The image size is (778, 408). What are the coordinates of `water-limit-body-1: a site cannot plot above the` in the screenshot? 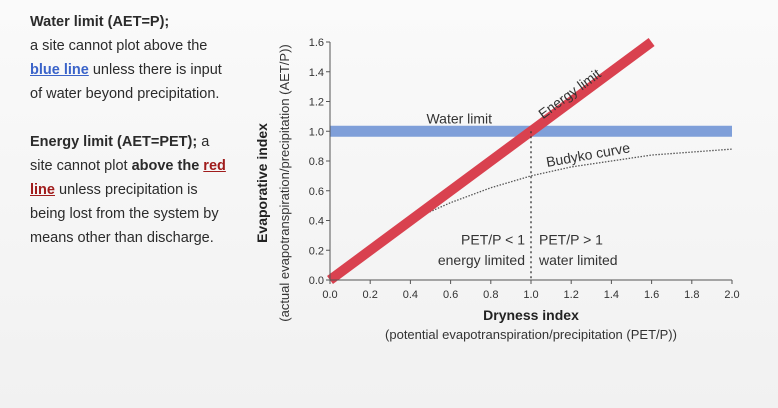 It's located at (119, 46).